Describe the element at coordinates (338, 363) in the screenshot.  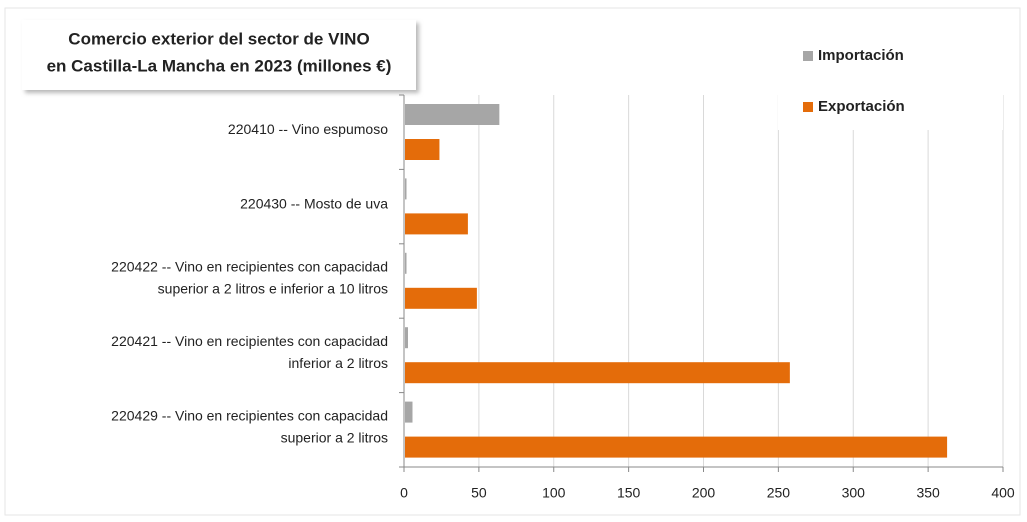
I see `y-tick-label: inferior a 2 litros` at that location.